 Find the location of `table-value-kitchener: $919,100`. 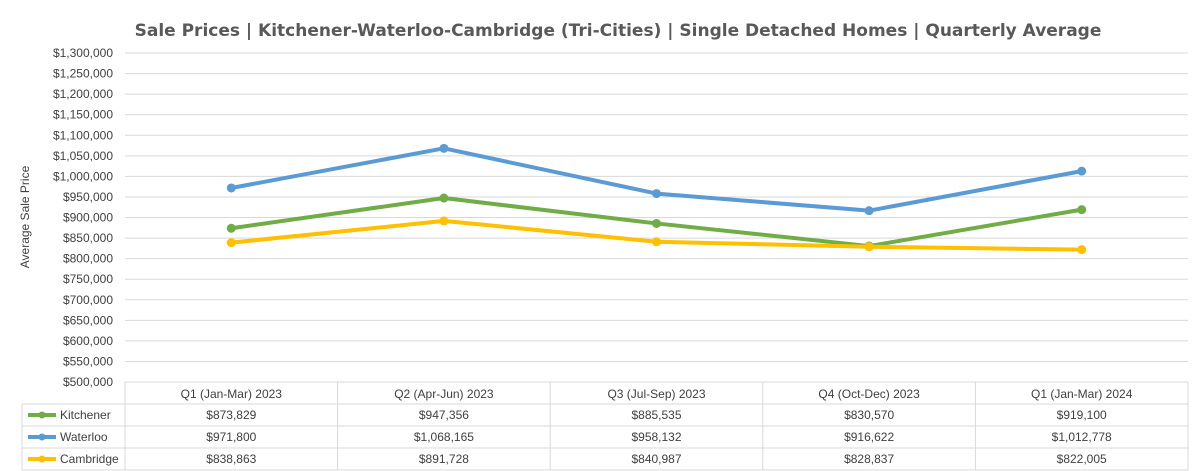

table-value-kitchener: $919,100 is located at coordinates (1082, 415).